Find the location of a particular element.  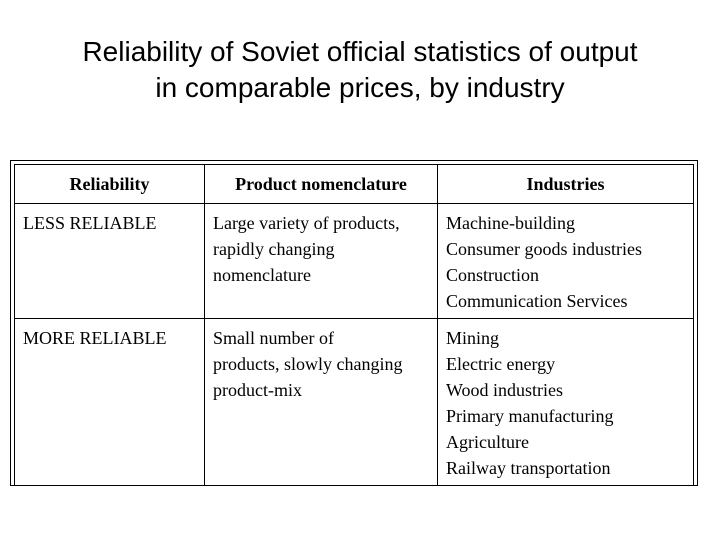

industry-item: Machine-building is located at coordinates (510, 223).